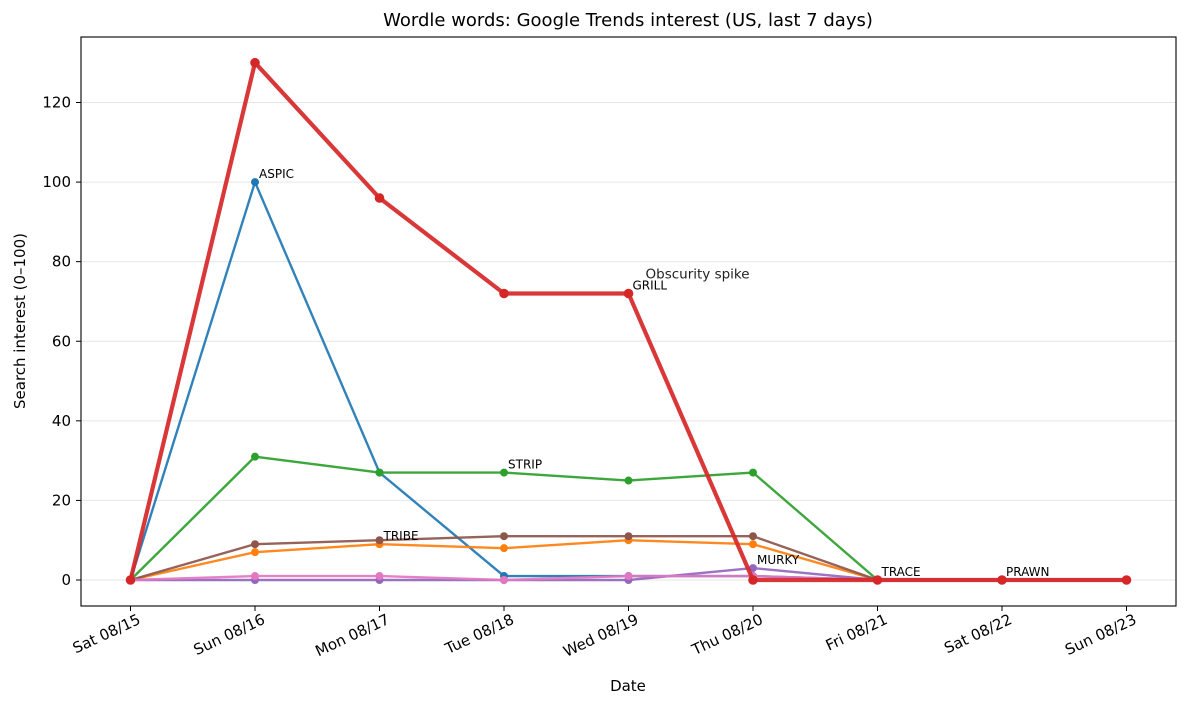 The width and height of the screenshot is (1187, 707). Describe the element at coordinates (56, 182) in the screenshot. I see `y-tick-label: 100` at that location.